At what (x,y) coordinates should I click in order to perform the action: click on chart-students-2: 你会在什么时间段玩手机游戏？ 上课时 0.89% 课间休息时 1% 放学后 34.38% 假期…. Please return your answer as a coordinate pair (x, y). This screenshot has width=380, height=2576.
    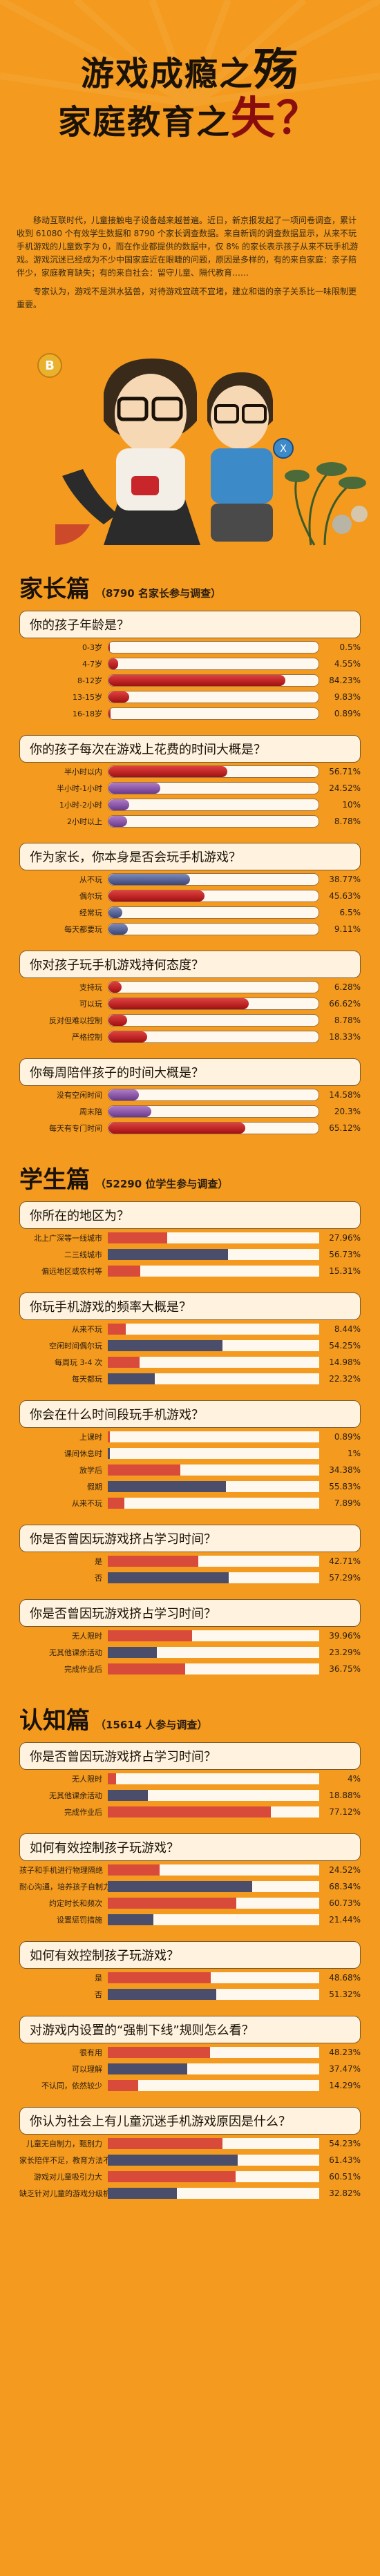
    Looking at the image, I should click on (190, 1459).